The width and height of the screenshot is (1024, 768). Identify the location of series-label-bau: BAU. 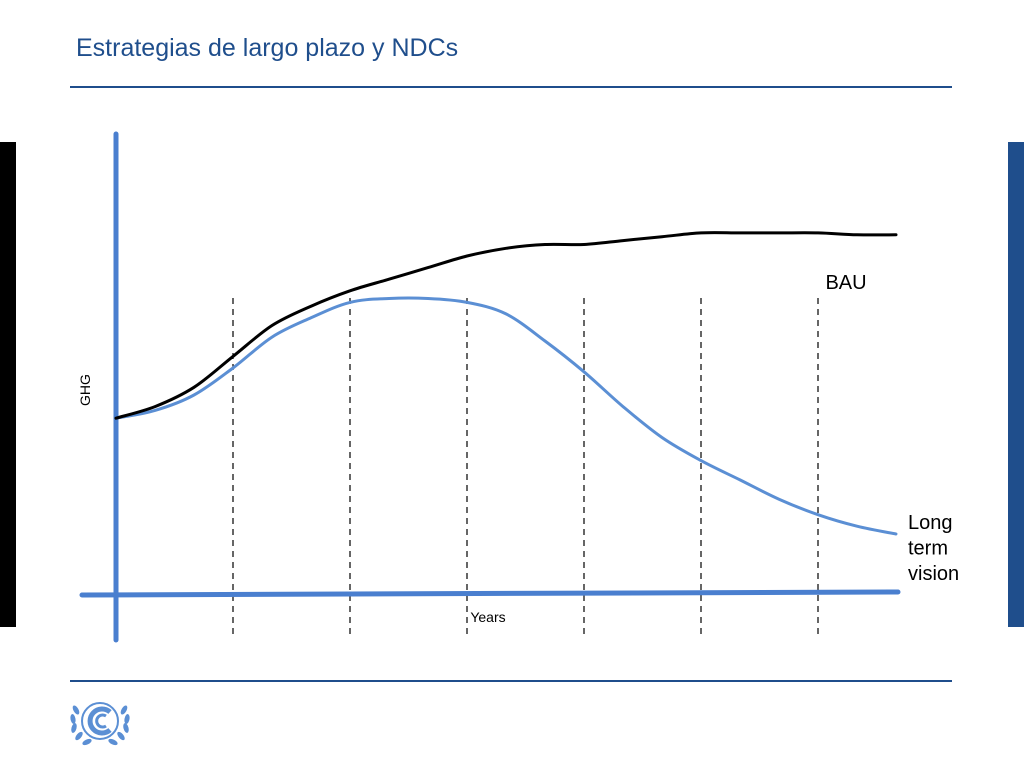
(845, 283).